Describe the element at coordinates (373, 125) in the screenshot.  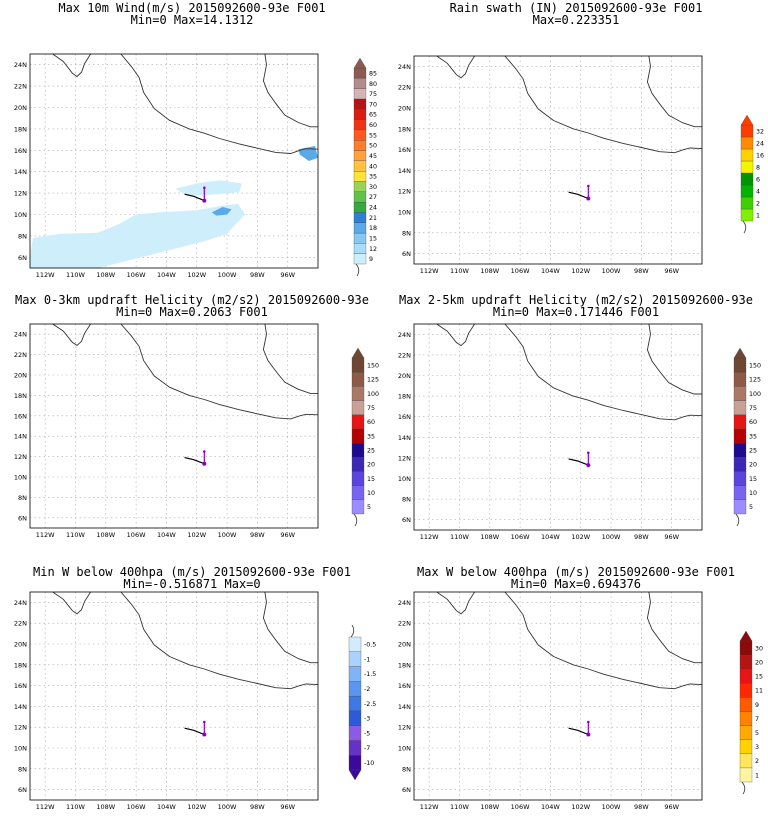
I see `colorbar-label: 60` at that location.